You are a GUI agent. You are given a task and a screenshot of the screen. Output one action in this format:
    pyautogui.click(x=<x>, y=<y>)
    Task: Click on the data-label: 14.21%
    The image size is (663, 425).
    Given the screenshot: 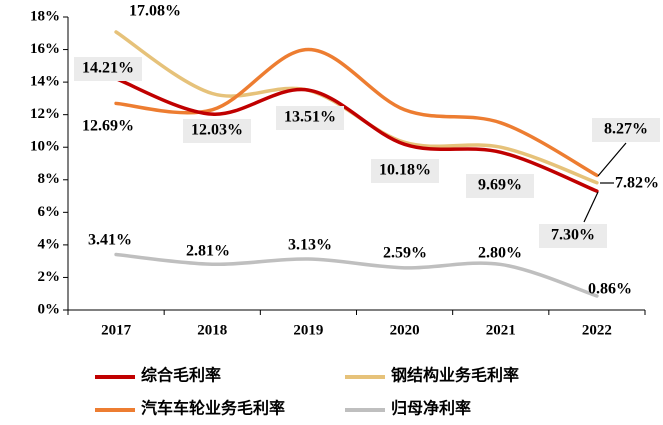 What is the action you would take?
    pyautogui.click(x=108, y=68)
    